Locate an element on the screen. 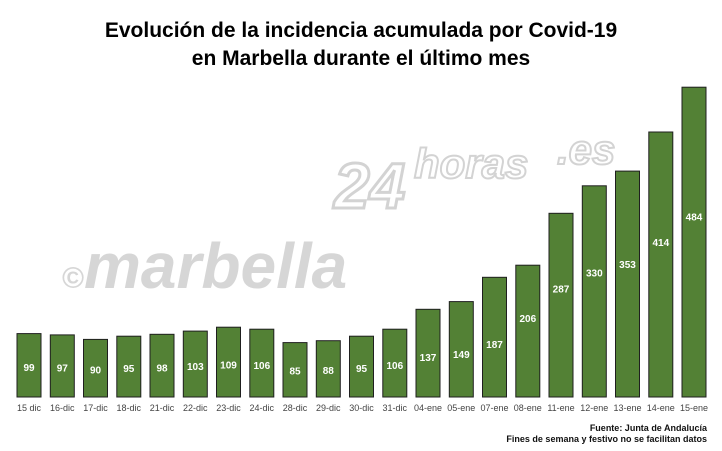  value-label-18-dic: 95 is located at coordinates (129, 369).